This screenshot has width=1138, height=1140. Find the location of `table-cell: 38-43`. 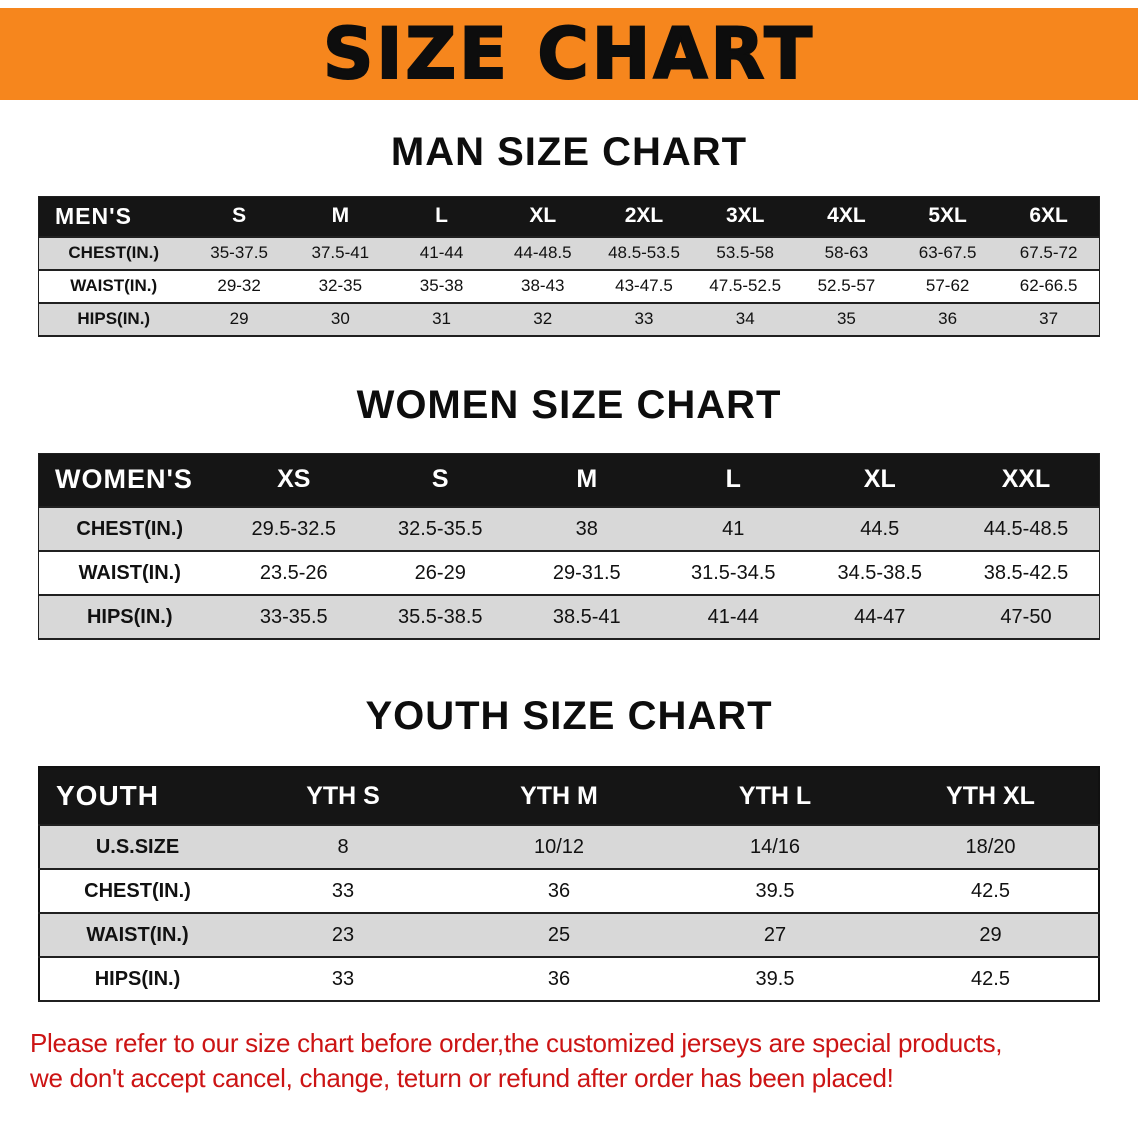

table-cell: 38-43 is located at coordinates (543, 285).